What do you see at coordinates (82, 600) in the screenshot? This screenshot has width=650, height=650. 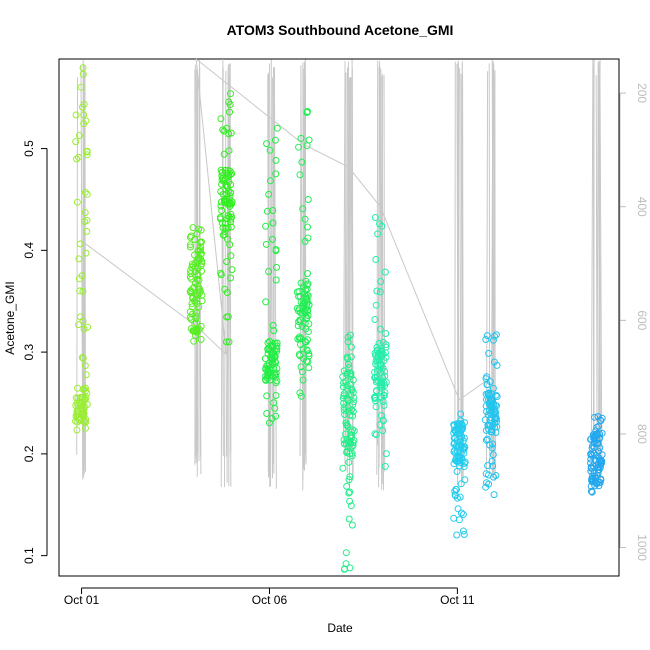 I see `x-tick-label: Oct 01` at bounding box center [82, 600].